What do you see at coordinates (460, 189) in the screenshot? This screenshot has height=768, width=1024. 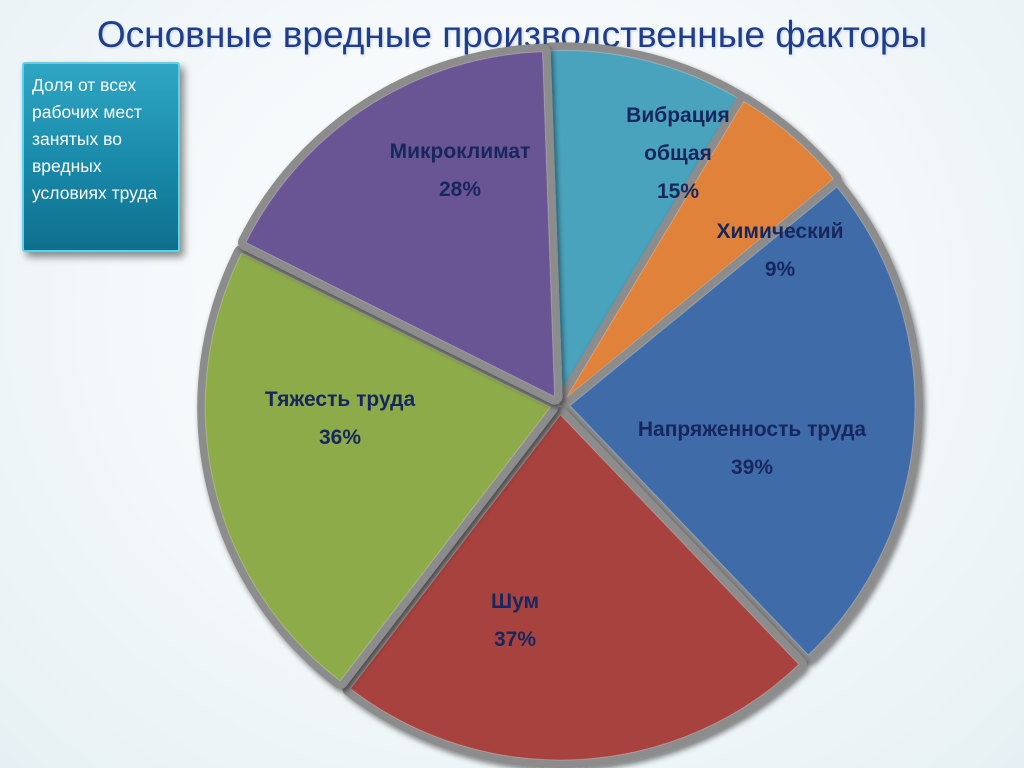 I see `slice-value-label: 28%` at bounding box center [460, 189].